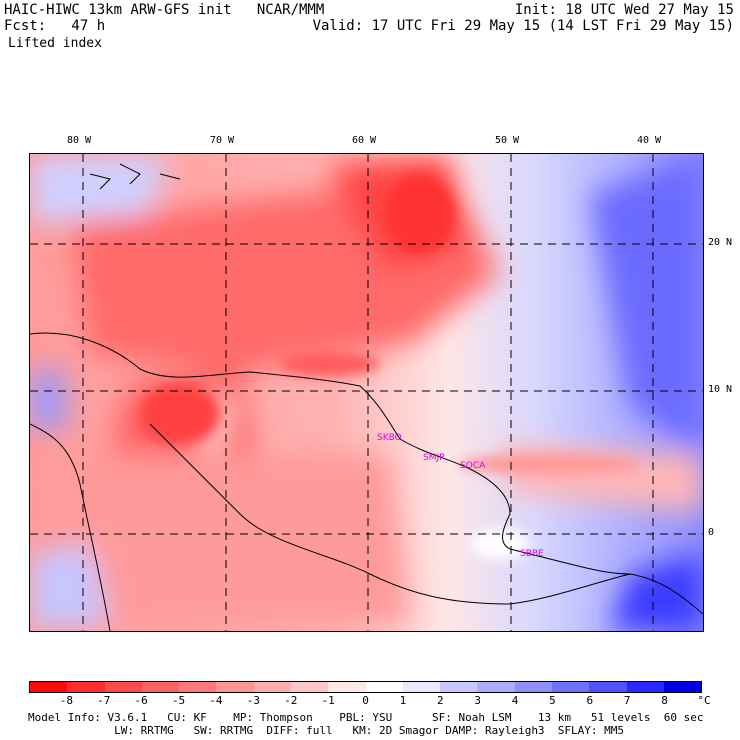 The image size is (740, 740). Describe the element at coordinates (477, 700) in the screenshot. I see `colorbar-tick-label: 3` at that location.